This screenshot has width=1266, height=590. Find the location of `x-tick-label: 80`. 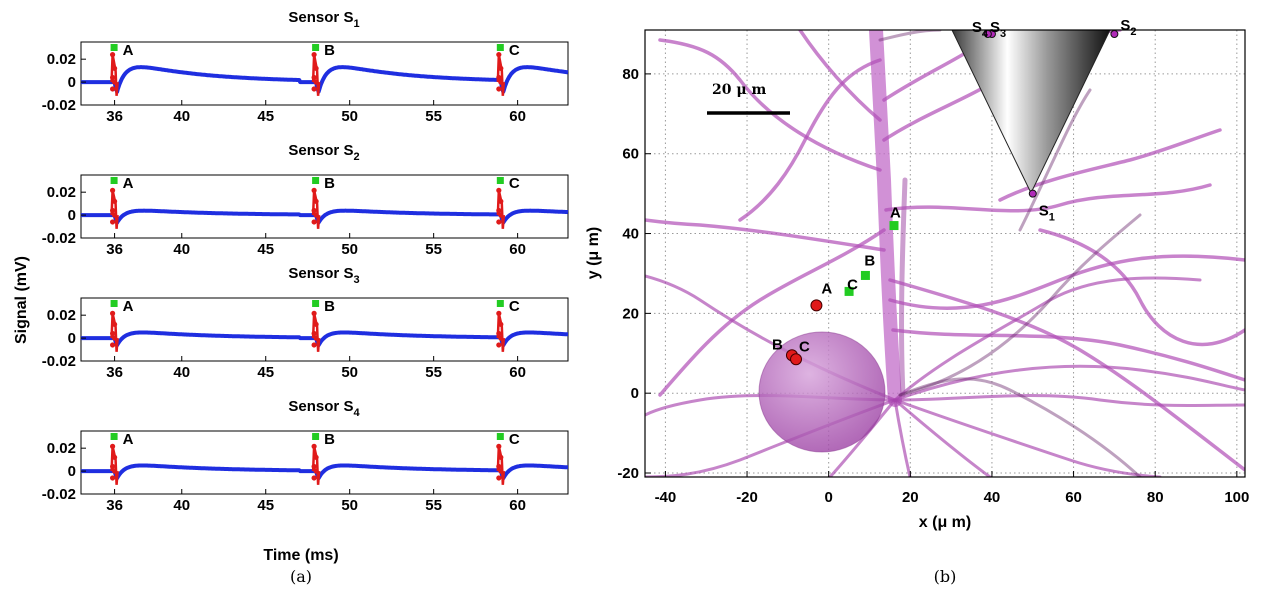

x-tick-label: 80 is located at coordinates (1155, 497).